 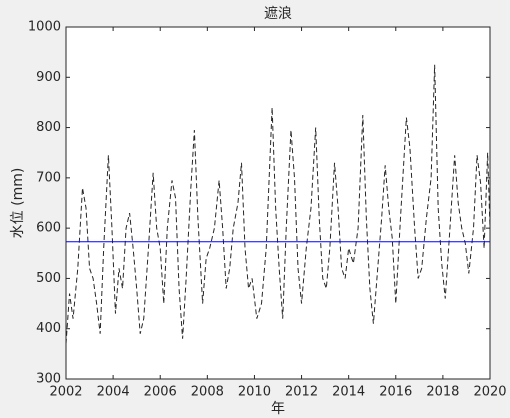 I want to click on x-tick-label: 2004, so click(x=113, y=392).